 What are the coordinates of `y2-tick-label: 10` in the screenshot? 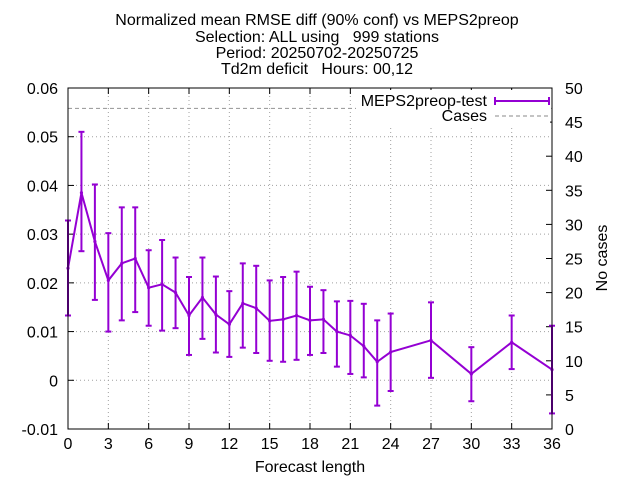 It's located at (574, 362).